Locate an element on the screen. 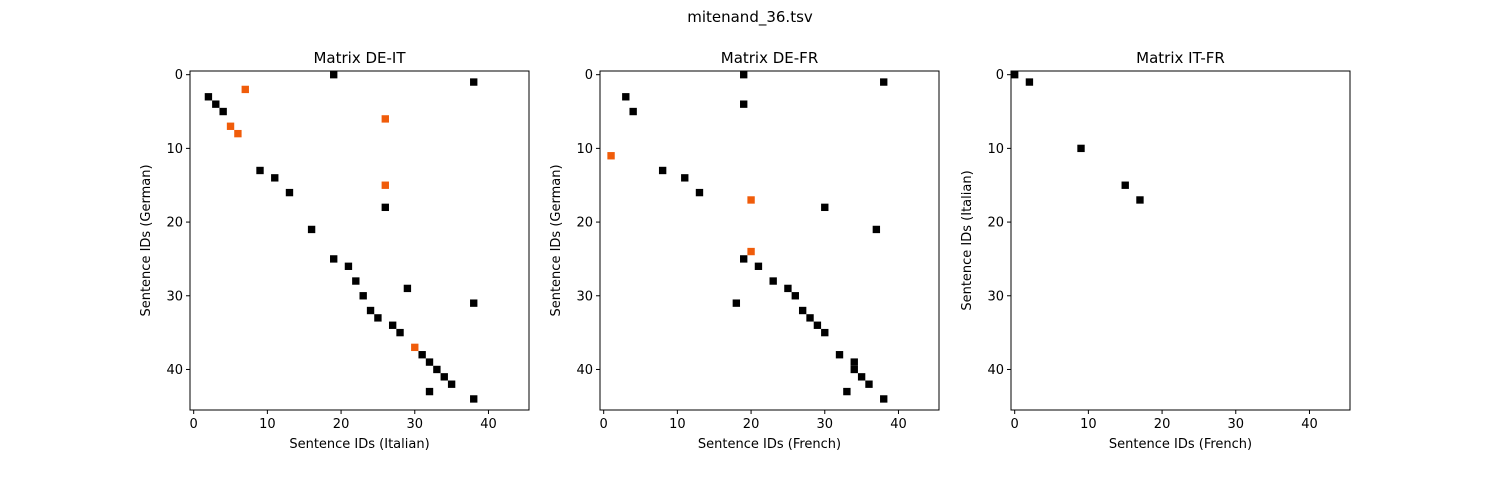  de-it-x-tick-label: 10 is located at coordinates (267, 424).